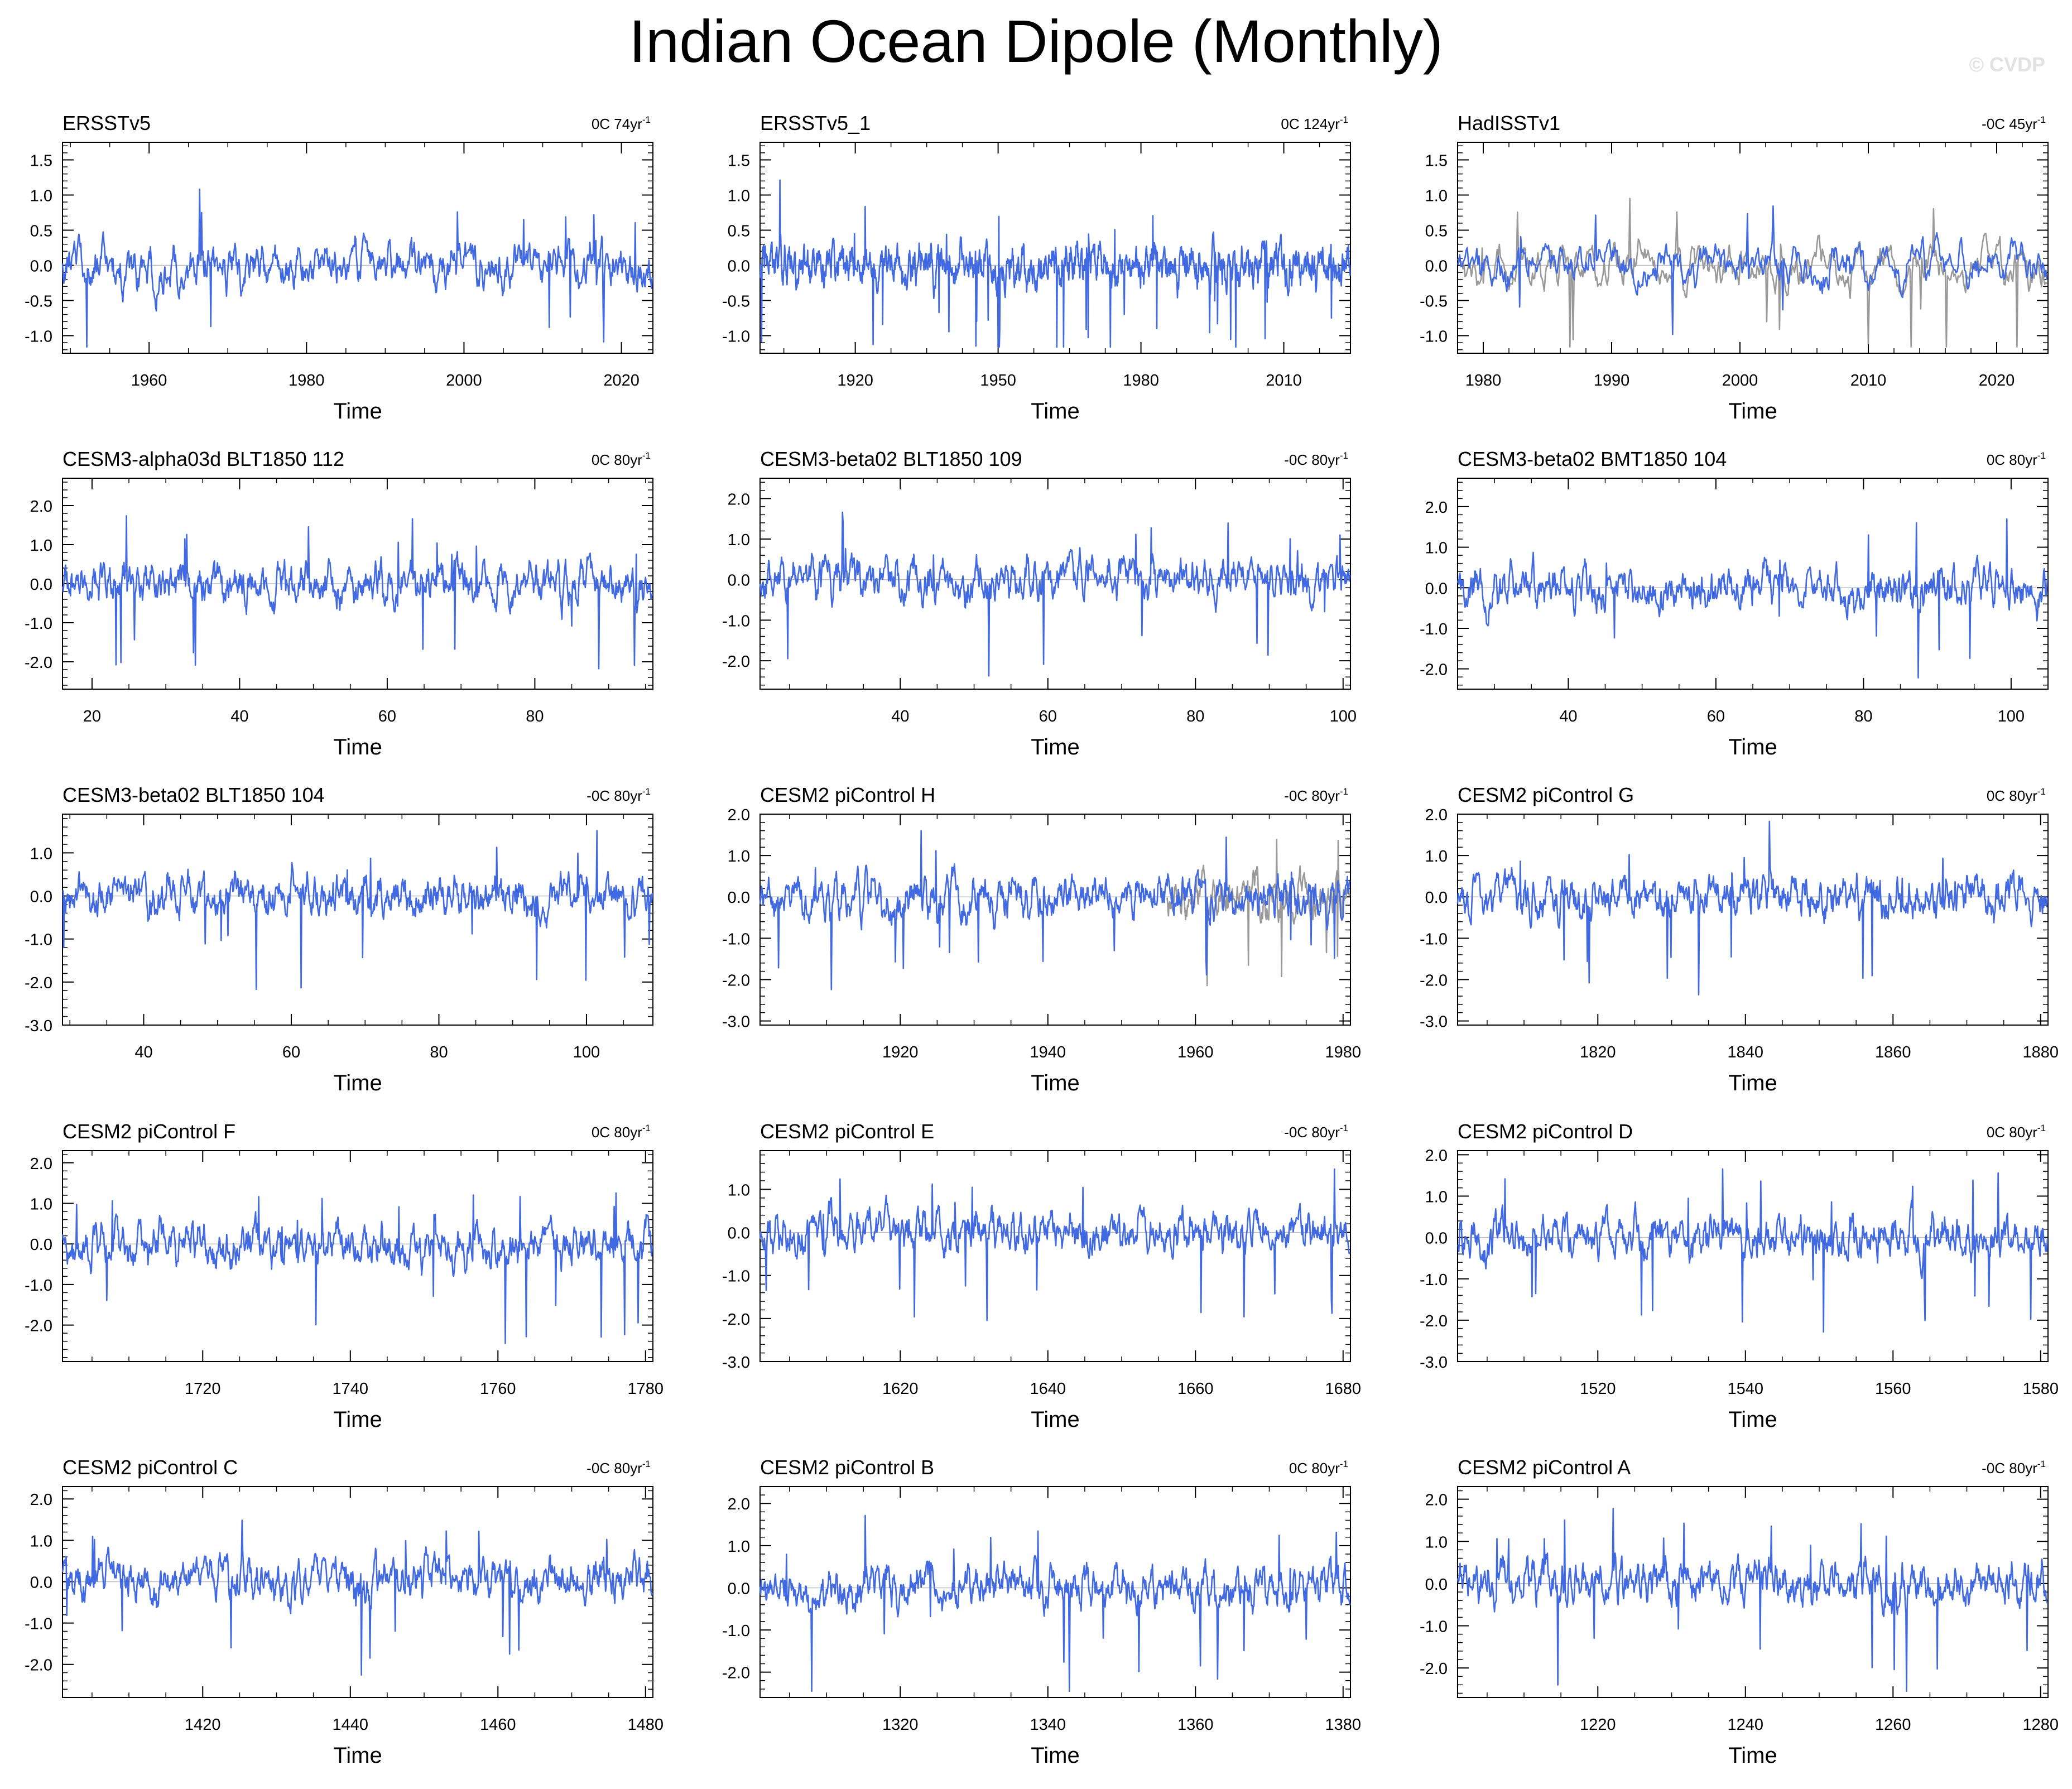 The height and width of the screenshot is (1789, 2072). Describe the element at coordinates (1893, 1389) in the screenshot. I see `x-tick-label: 1560` at that location.